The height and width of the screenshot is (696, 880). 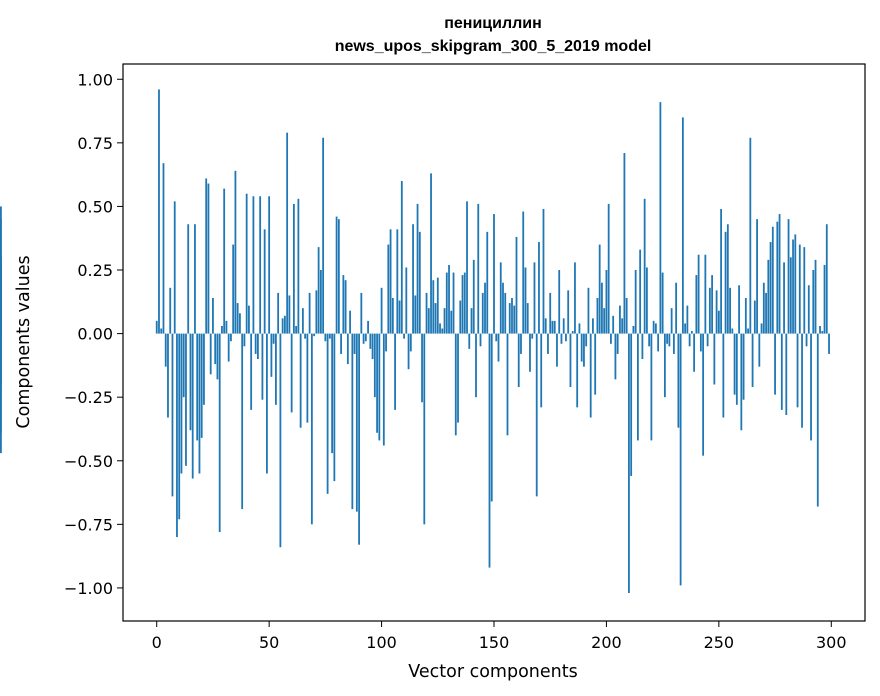 What do you see at coordinates (492, 672) in the screenshot?
I see `x-axis-label: Vector components` at bounding box center [492, 672].